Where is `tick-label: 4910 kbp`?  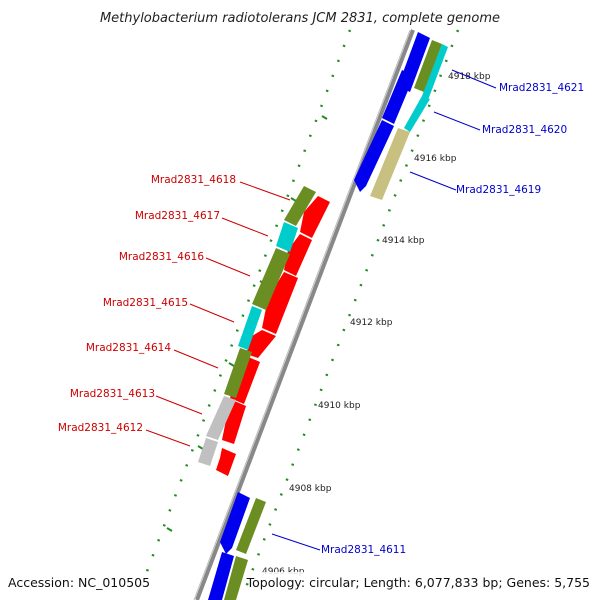
tick-label: 4910 kbp is located at coordinates (339, 406).